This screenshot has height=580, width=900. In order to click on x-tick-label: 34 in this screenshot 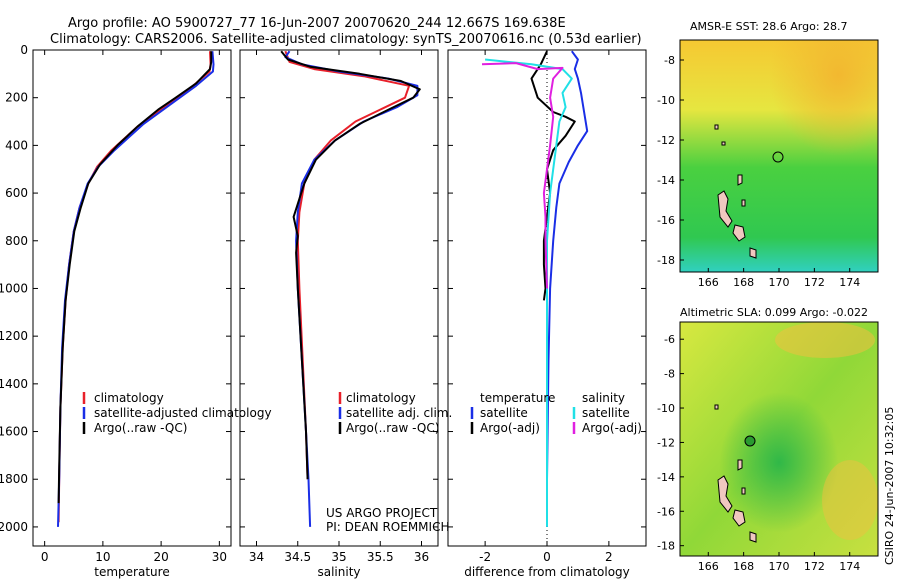, I will do `click(256, 557)`.